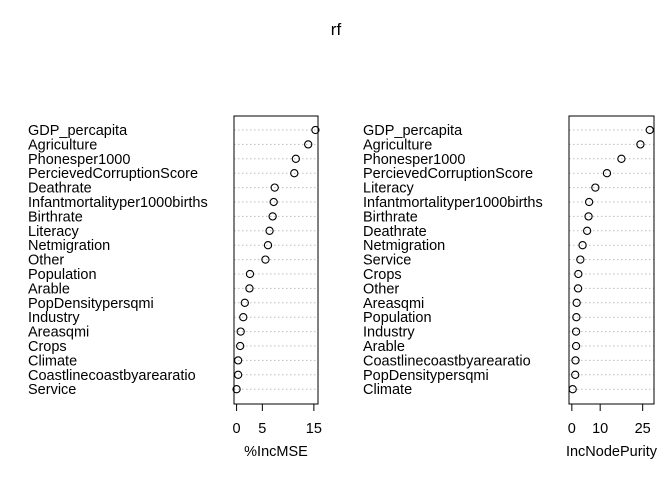  What do you see at coordinates (262, 429) in the screenshot?
I see `x-tick-label: 5` at bounding box center [262, 429].